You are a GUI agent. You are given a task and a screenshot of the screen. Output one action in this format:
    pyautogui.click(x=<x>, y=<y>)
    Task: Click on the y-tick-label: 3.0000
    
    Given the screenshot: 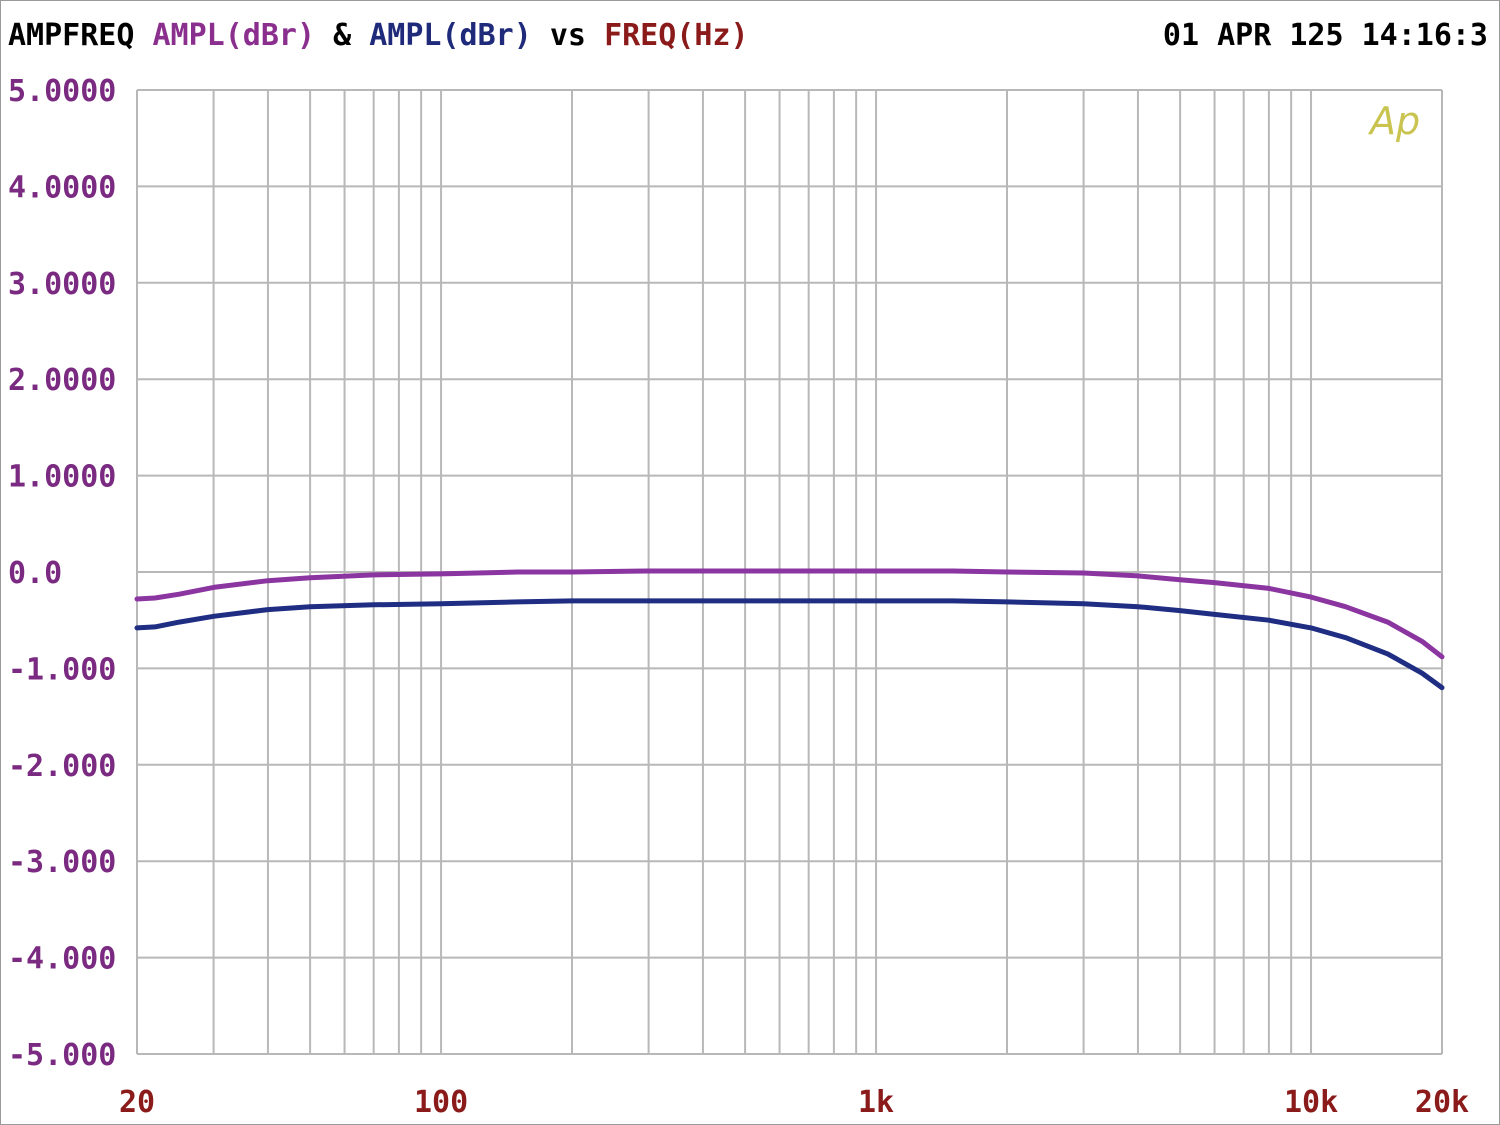 What is the action you would take?
    pyautogui.click(x=62, y=284)
    